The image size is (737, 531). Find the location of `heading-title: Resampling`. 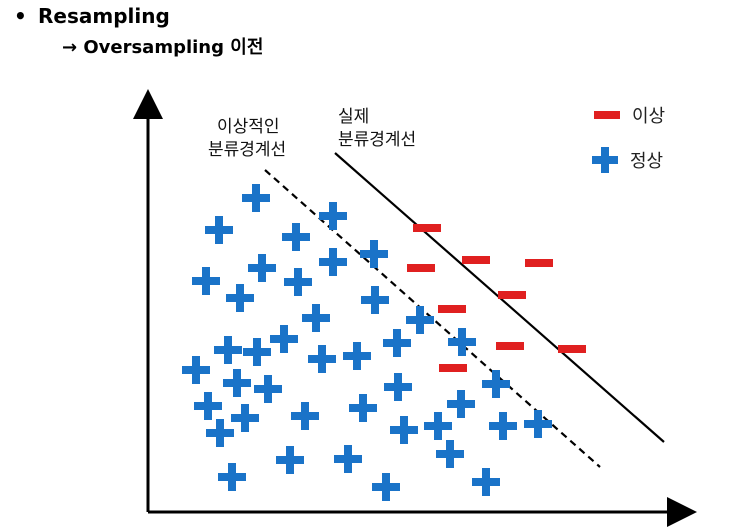

heading-title: Resampling is located at coordinates (104, 16).